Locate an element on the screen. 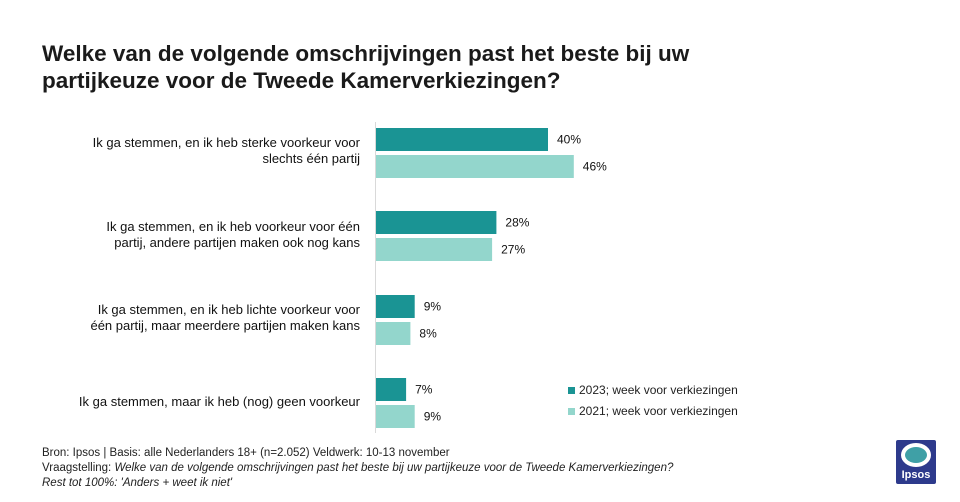 This screenshot has height=502, width=960. legend-swatch-2023 is located at coordinates (571, 390).